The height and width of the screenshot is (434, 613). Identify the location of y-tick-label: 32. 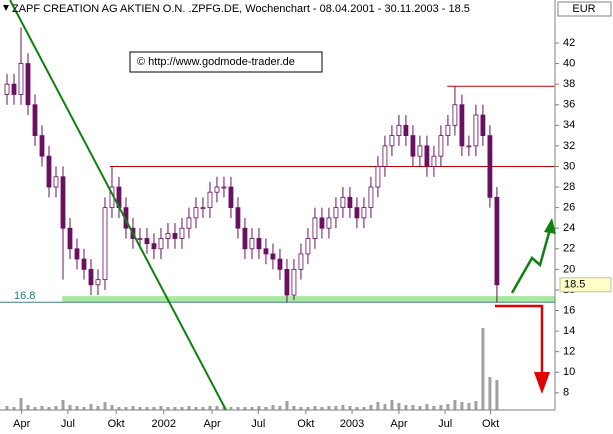
(569, 146).